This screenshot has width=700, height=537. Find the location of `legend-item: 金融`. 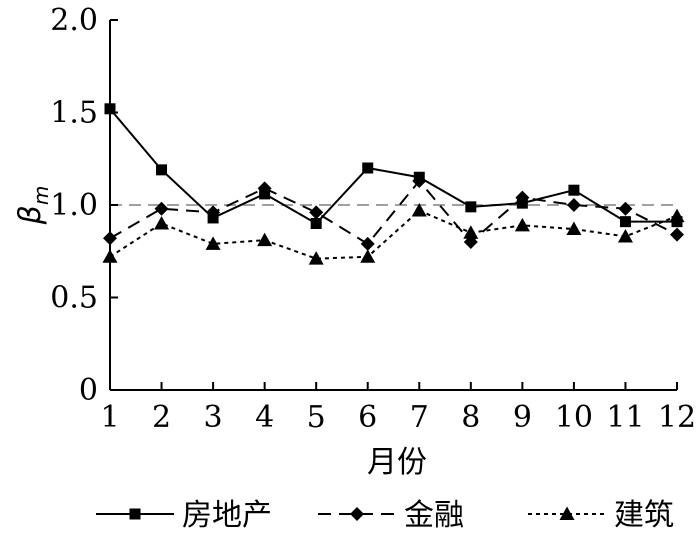

legend-item: 金融 is located at coordinates (391, 515).